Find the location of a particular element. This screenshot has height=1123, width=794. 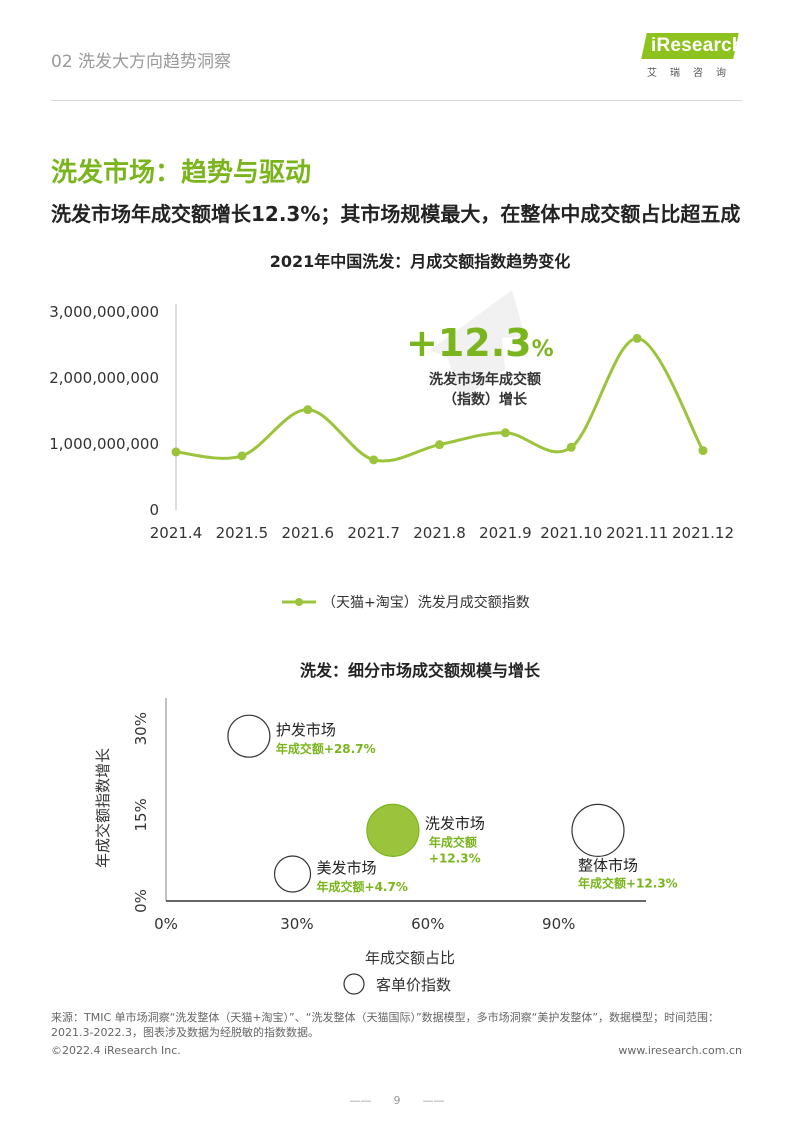

bubble-growth-label: 年成交额+4.7% is located at coordinates (362, 886).